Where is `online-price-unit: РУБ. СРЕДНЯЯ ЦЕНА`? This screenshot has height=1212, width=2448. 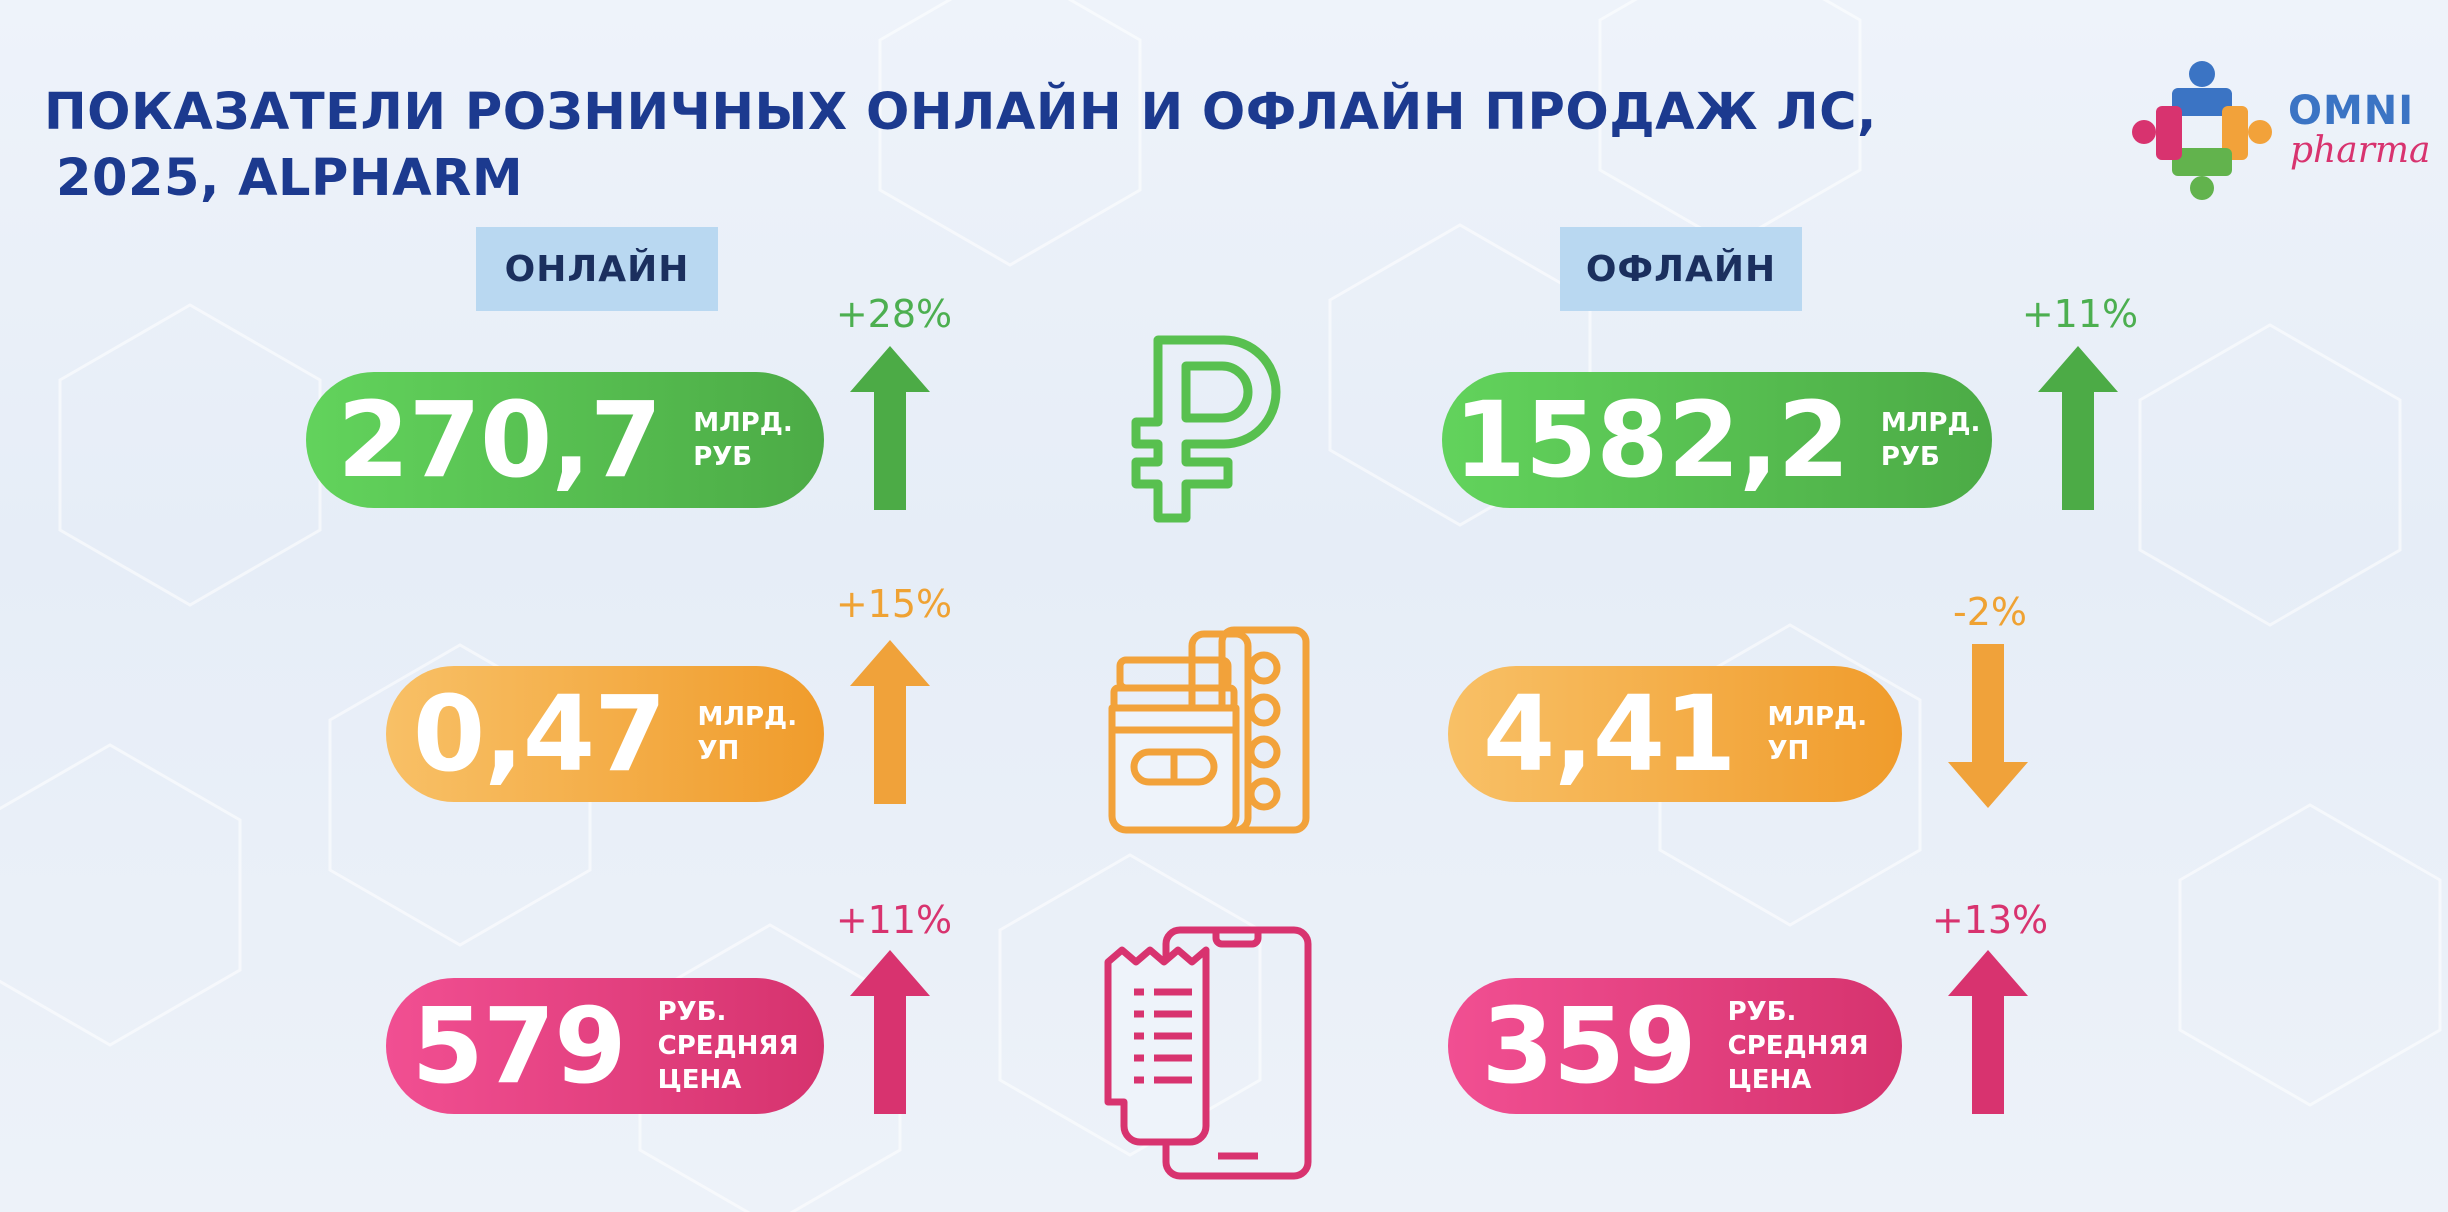 online-price-unit: РУБ. СРЕДНЯЯ ЦЕНА is located at coordinates (728, 1046).